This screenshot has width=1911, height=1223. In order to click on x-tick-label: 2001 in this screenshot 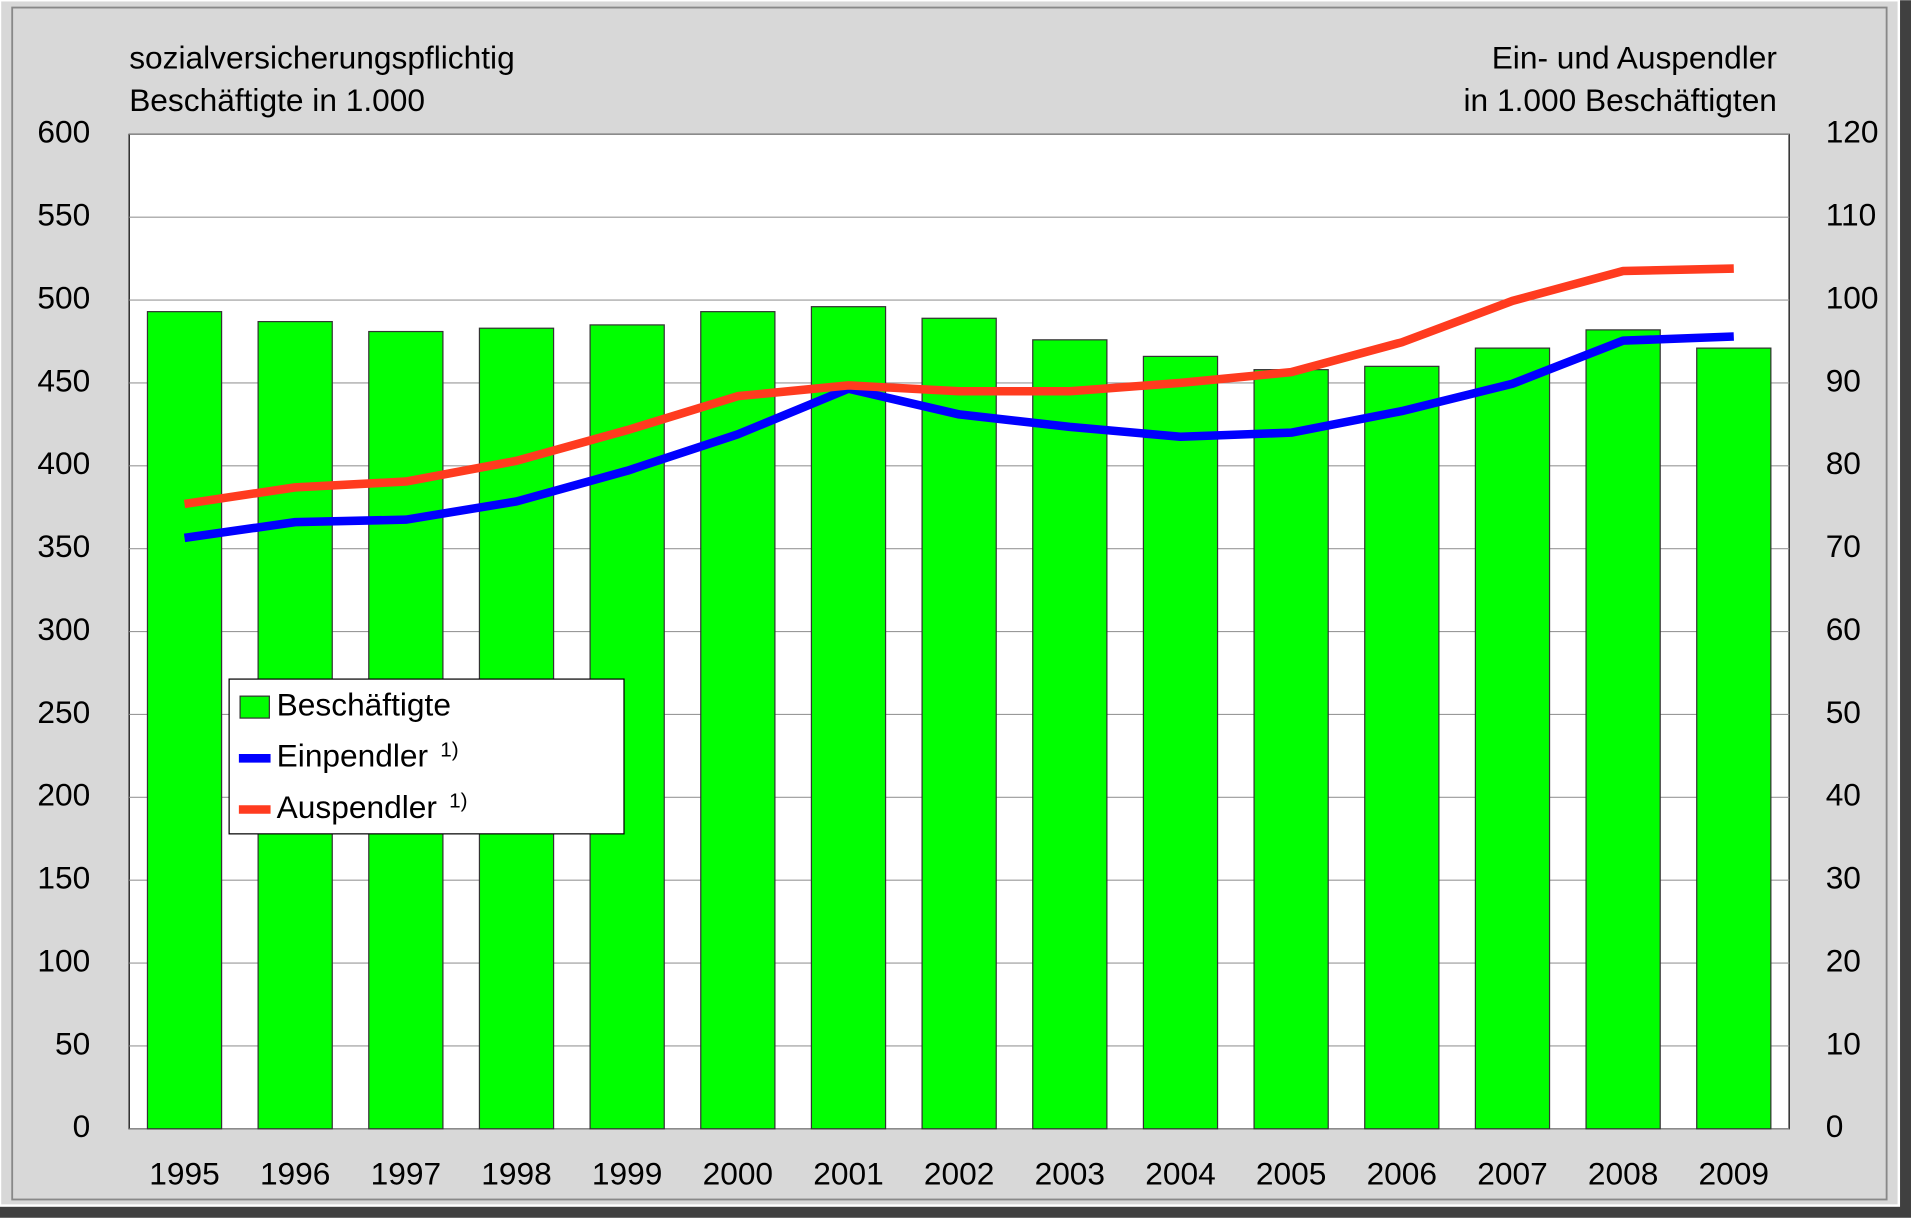, I will do `click(848, 1174)`.